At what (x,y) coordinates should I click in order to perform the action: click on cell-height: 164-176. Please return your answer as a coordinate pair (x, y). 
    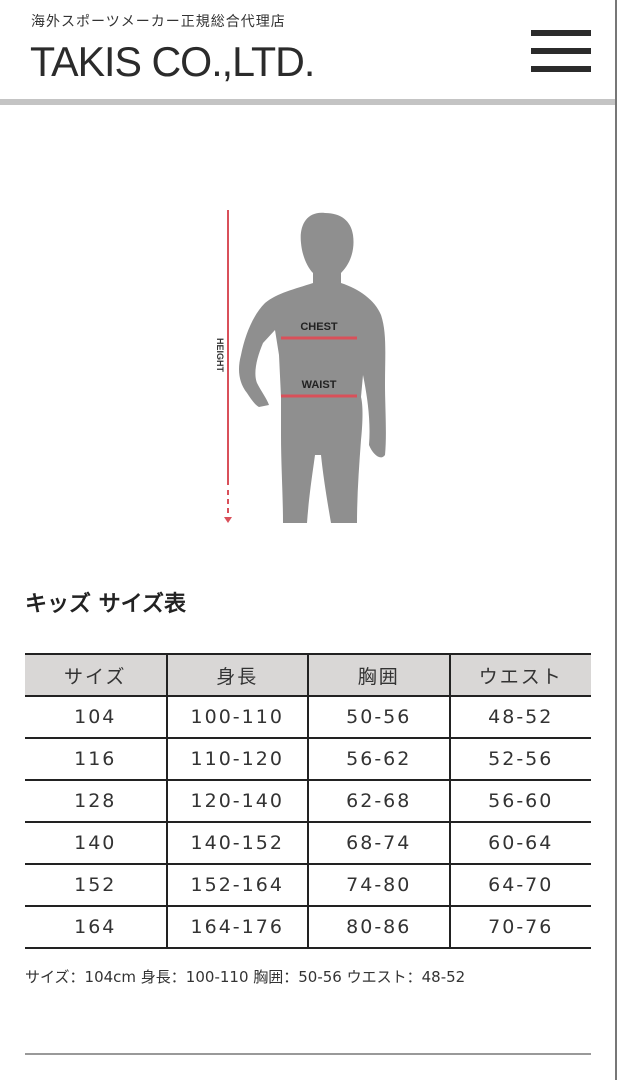
    Looking at the image, I should click on (237, 927).